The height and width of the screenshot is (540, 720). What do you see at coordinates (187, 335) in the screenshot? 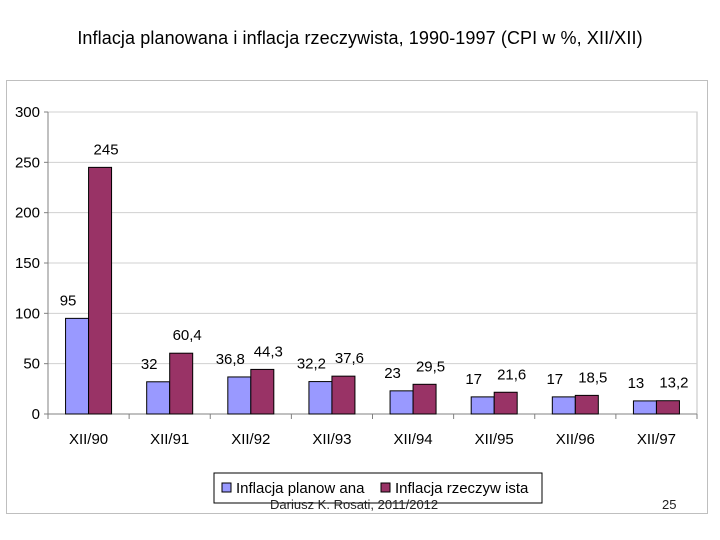
I see `data-label: 60,4` at bounding box center [187, 335].